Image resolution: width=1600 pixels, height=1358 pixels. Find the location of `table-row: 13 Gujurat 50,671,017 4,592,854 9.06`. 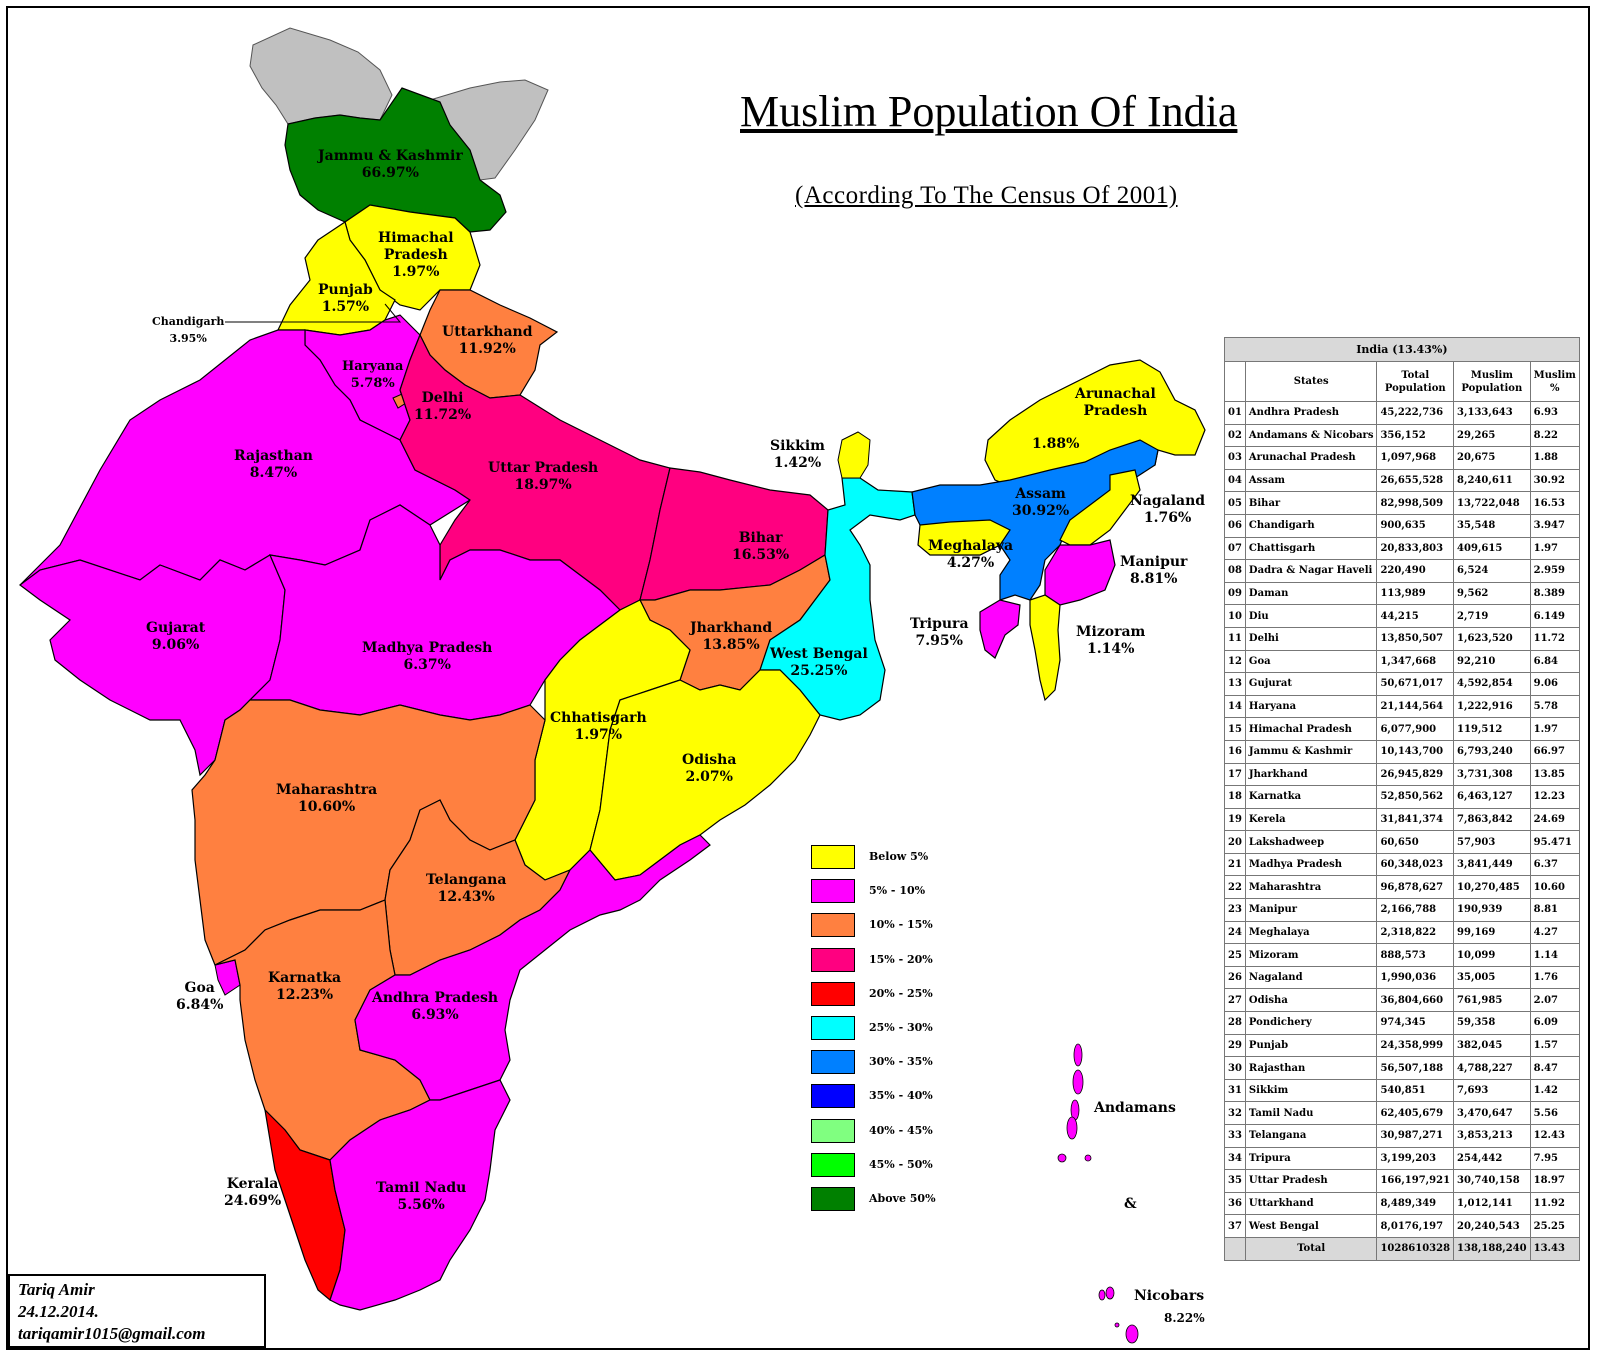

table-row: 13 Gujurat 50,671,017 4,592,854 9.06 is located at coordinates (1402, 684).